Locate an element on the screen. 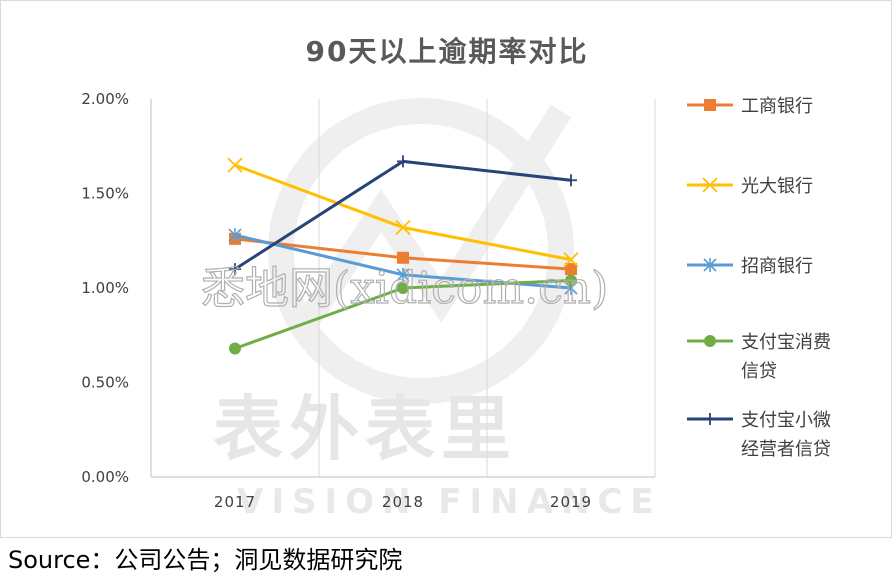 This screenshot has width=892, height=586. y-tick-label: 0.50% is located at coordinates (105, 383).